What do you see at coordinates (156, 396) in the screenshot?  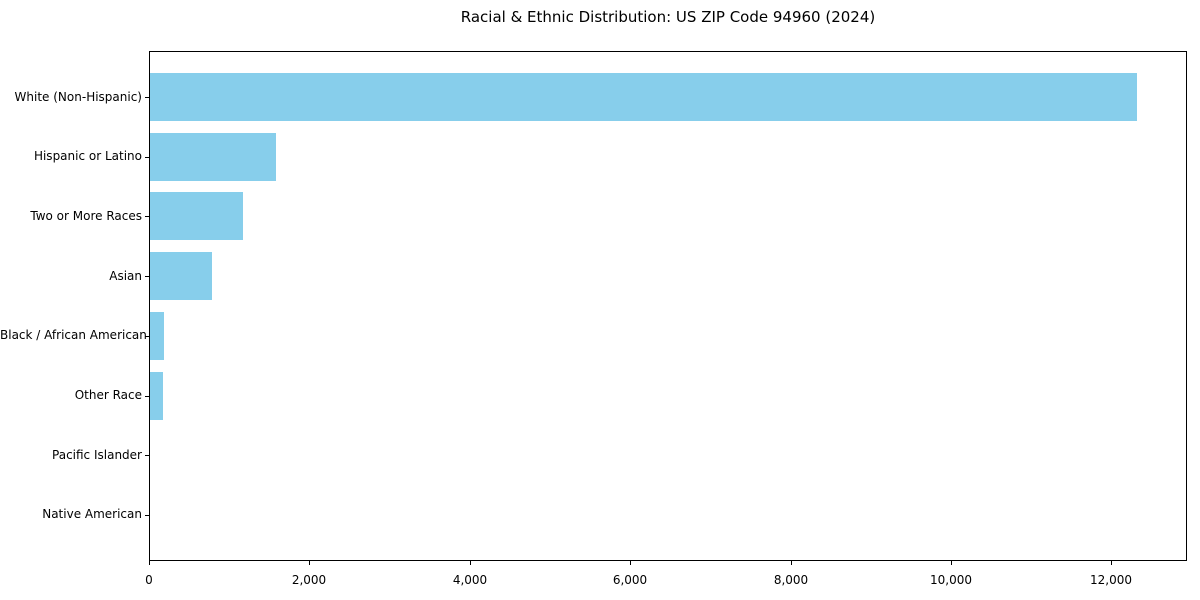 I see `bar-other-race` at bounding box center [156, 396].